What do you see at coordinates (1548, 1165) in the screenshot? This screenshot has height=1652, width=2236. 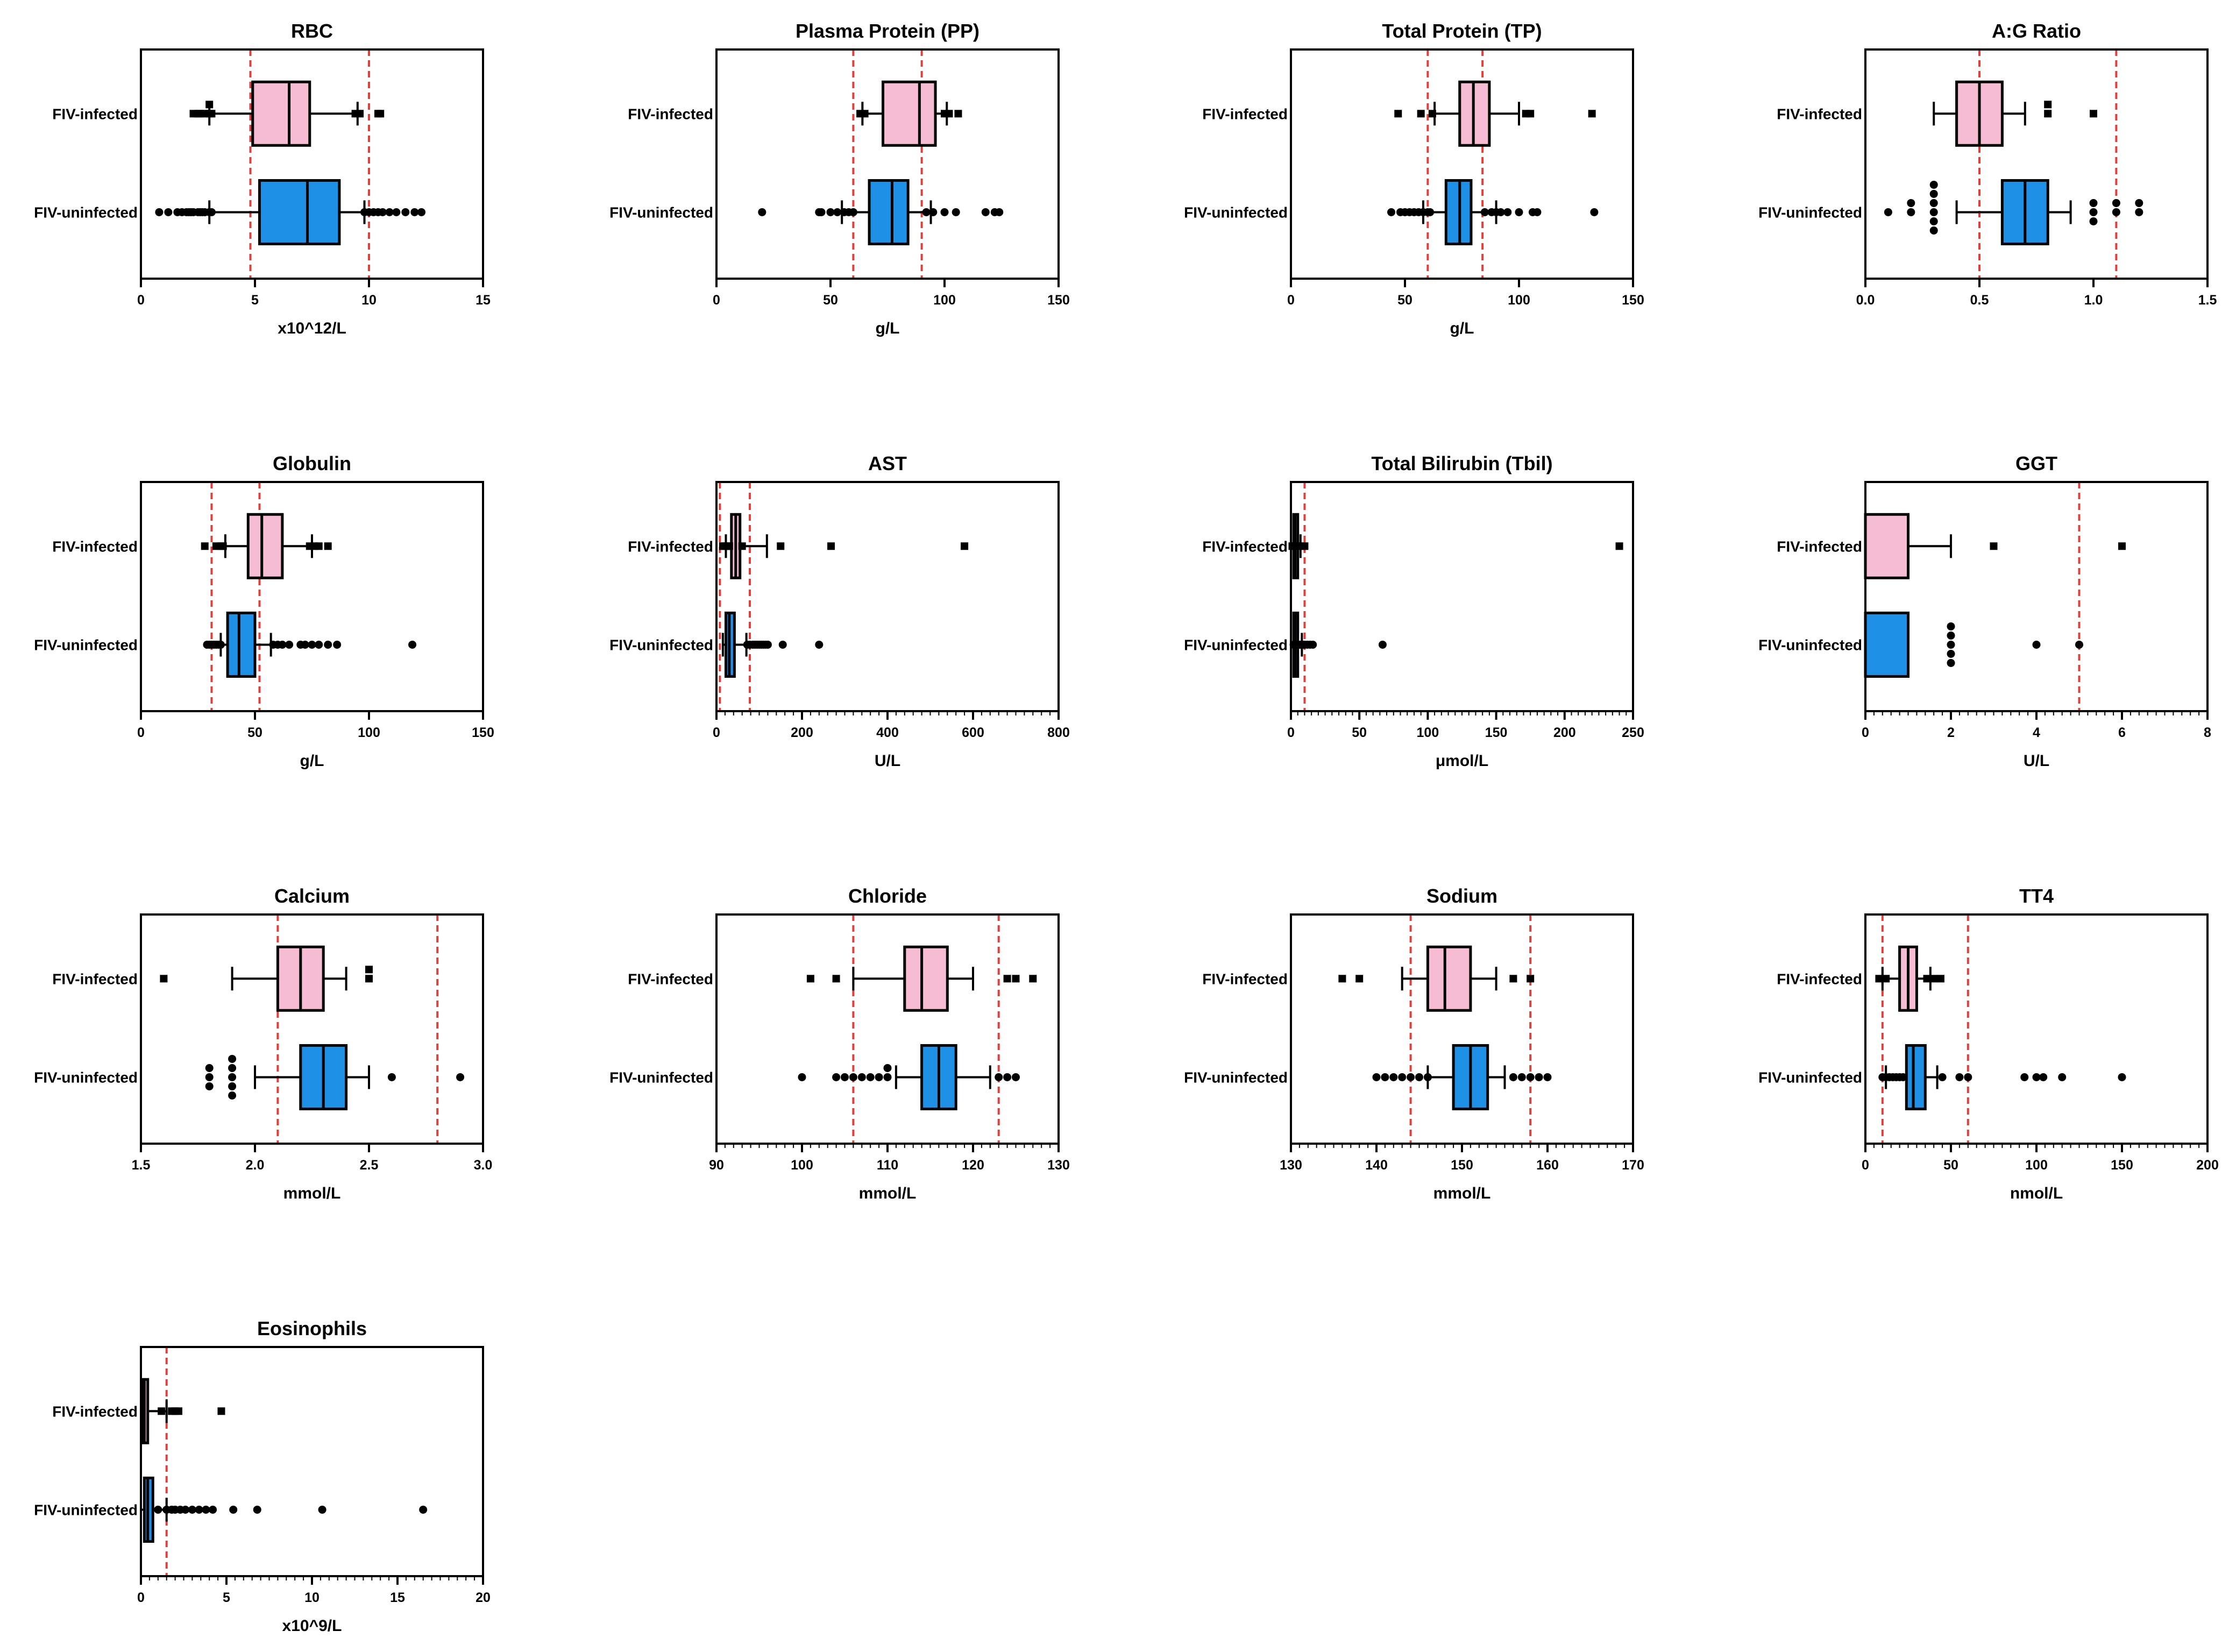 I see `tick-label: 160` at bounding box center [1548, 1165].